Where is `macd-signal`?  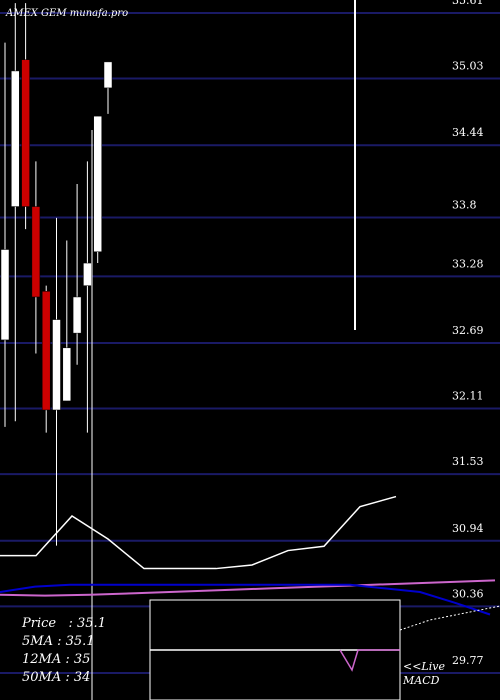
macd-signal is located at coordinates (369, 660).